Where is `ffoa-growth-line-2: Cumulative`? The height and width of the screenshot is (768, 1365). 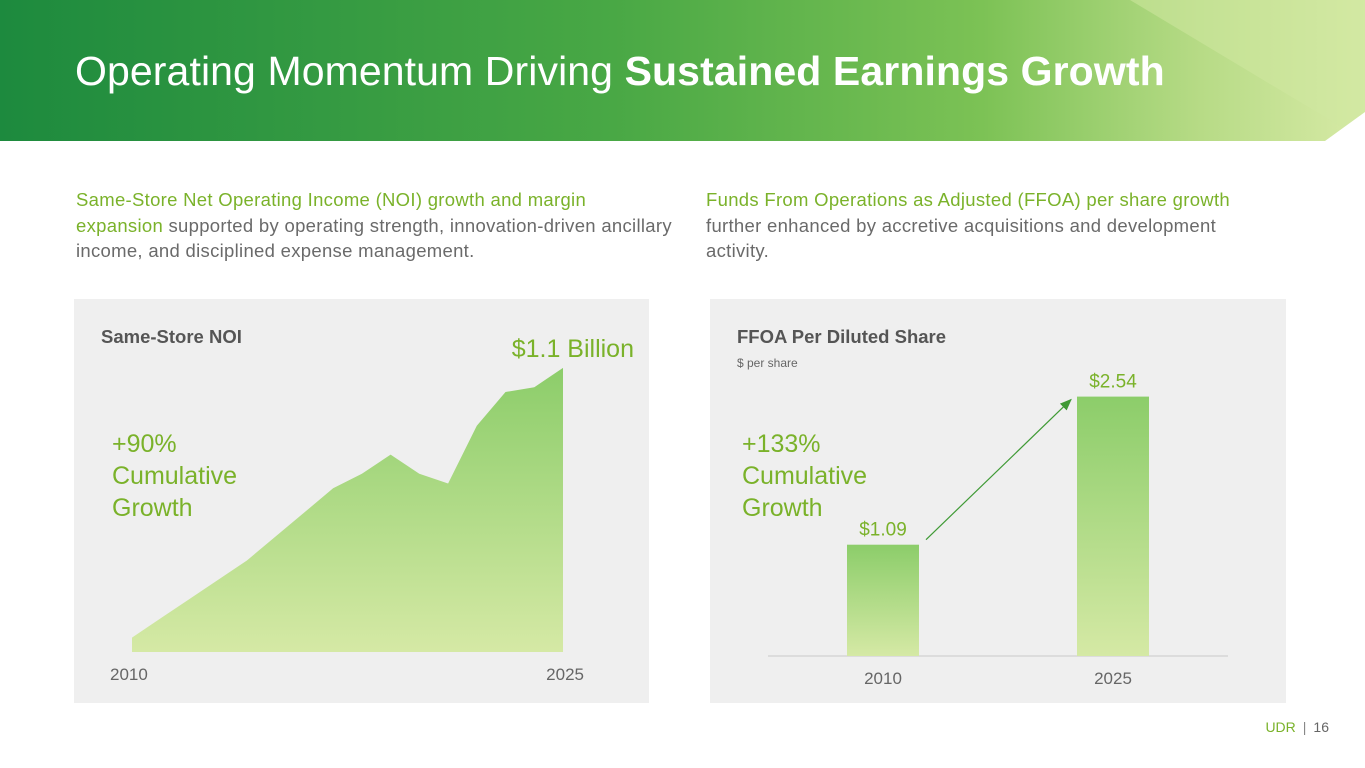 ffoa-growth-line-2: Cumulative is located at coordinates (805, 476).